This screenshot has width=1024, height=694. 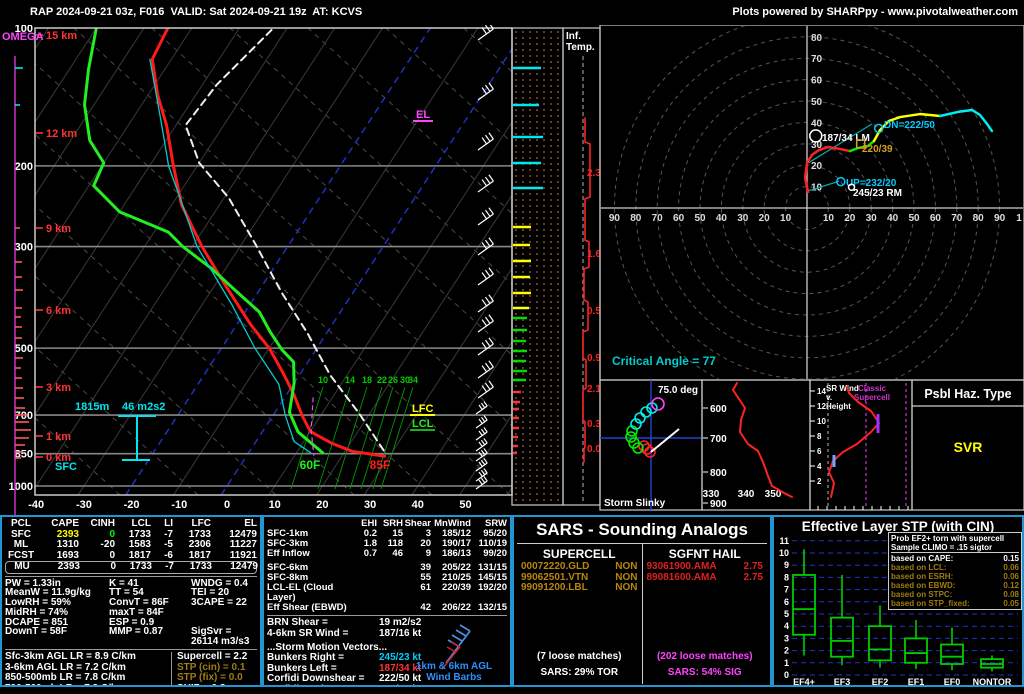 What do you see at coordinates (786, 651) in the screenshot?
I see `stp-y-tick-label: 2` at bounding box center [786, 651].